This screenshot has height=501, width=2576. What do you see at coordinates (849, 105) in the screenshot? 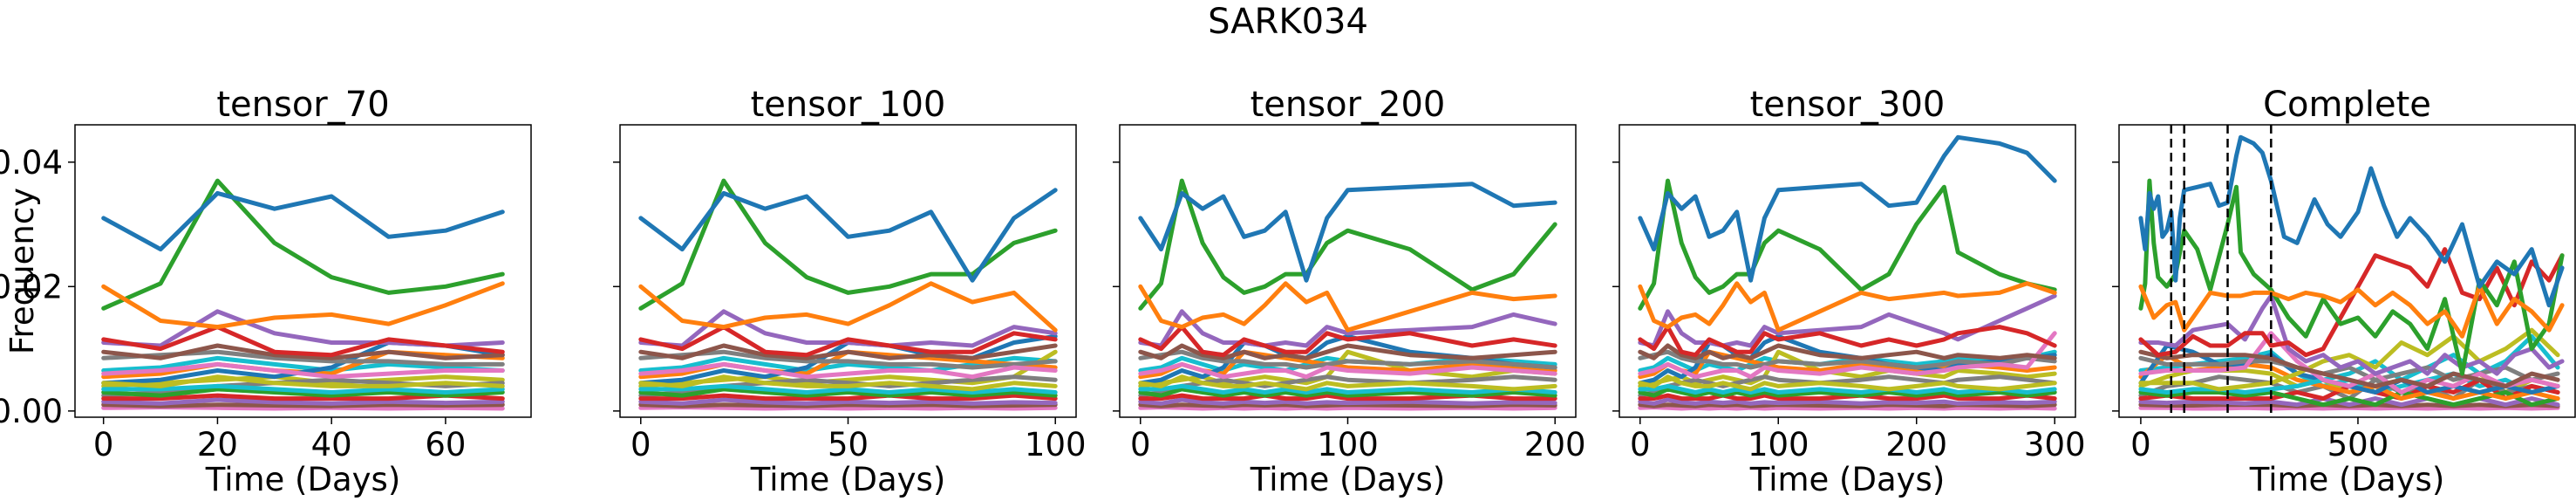
I see `panel-title: tensor_100` at bounding box center [849, 105].